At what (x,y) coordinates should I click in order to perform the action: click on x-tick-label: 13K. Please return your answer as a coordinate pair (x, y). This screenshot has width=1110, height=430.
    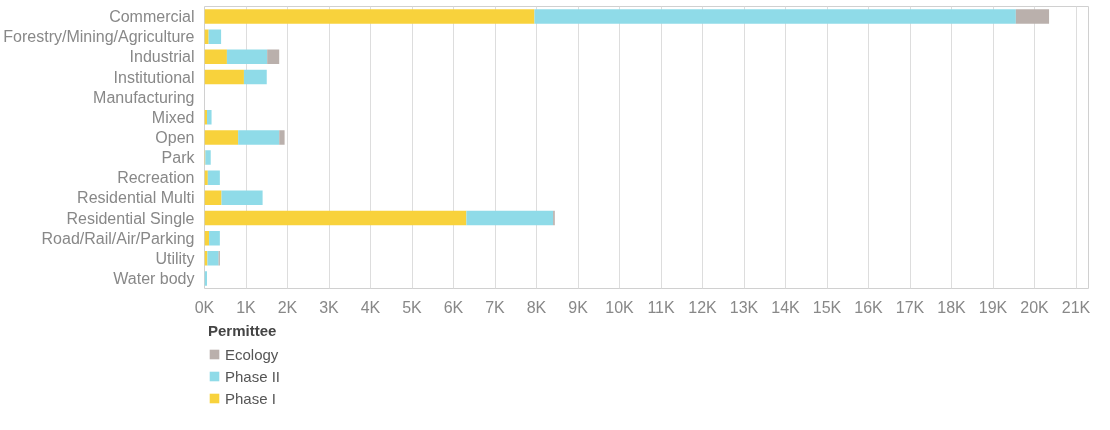
    Looking at the image, I should click on (744, 307).